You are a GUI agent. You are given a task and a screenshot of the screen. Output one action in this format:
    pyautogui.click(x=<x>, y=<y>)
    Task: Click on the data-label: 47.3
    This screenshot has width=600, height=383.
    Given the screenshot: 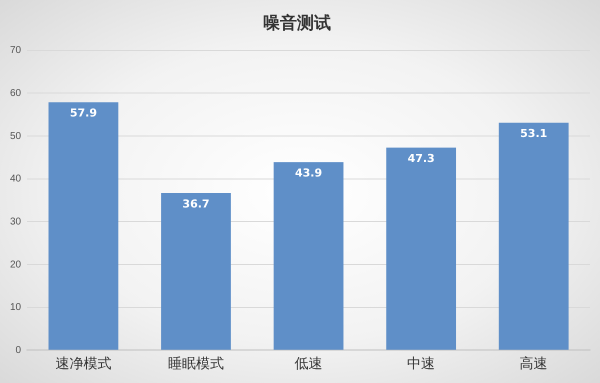 What is the action you would take?
    pyautogui.click(x=421, y=158)
    